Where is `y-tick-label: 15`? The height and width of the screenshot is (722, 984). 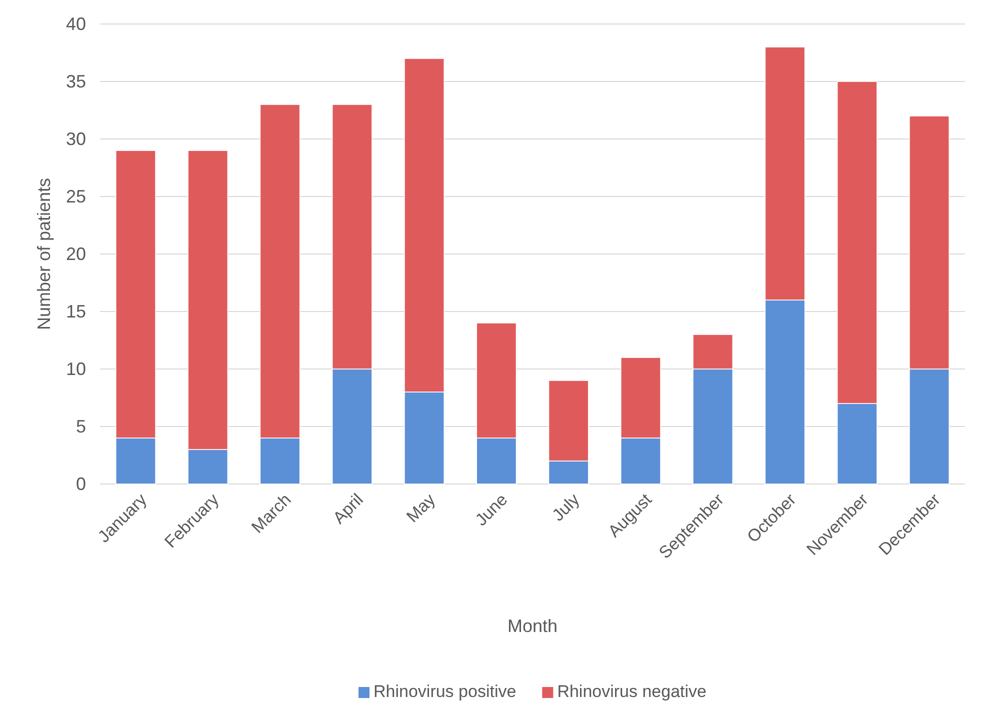
y-tick-label: 15 is located at coordinates (76, 311).